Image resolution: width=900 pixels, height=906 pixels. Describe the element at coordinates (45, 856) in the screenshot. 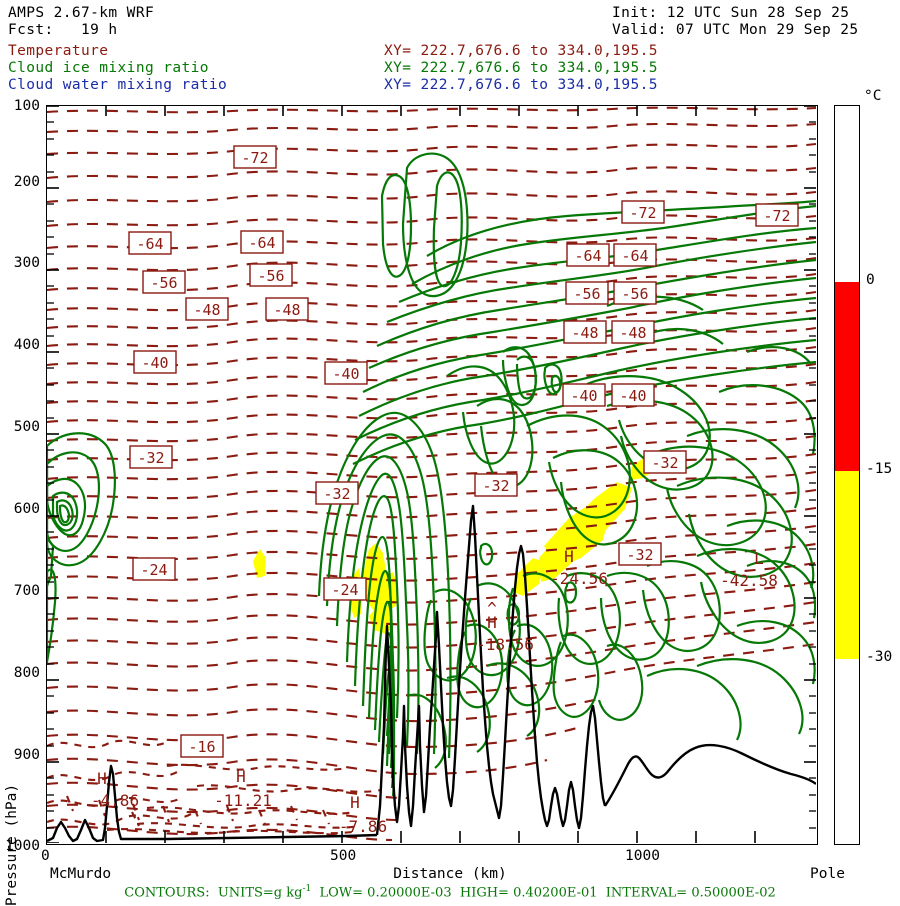

I see `x-tick-label: 0` at that location.